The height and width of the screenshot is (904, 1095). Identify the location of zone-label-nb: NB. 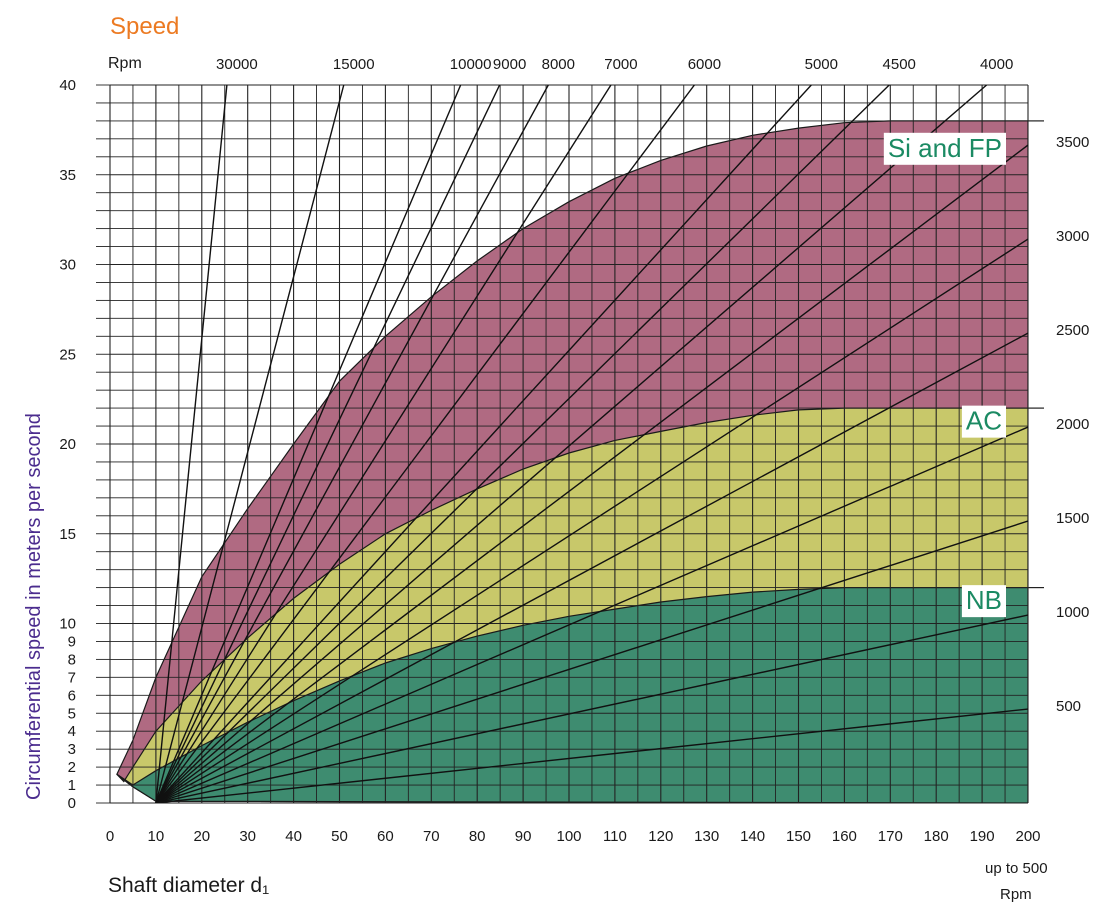
(983, 601).